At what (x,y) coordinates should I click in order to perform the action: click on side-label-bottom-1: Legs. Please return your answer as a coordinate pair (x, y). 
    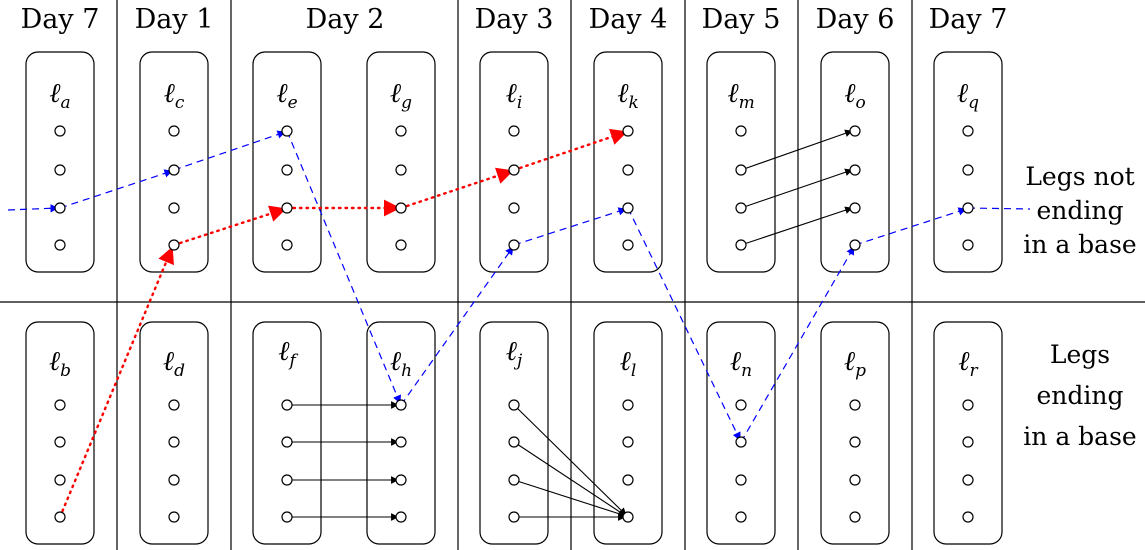
    Looking at the image, I should click on (1080, 354).